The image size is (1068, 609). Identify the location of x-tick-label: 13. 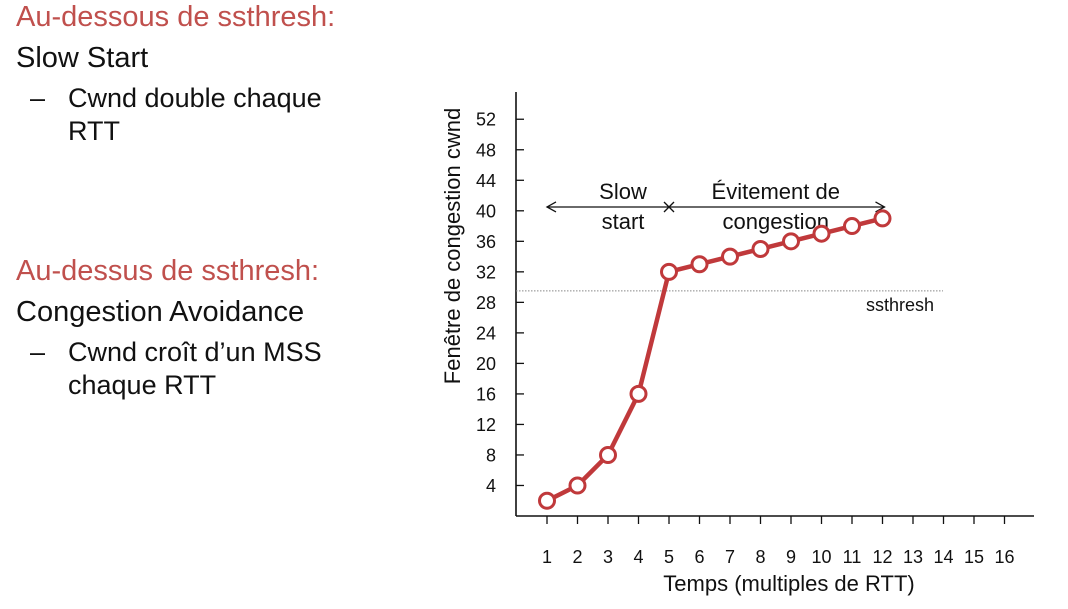
(913, 557).